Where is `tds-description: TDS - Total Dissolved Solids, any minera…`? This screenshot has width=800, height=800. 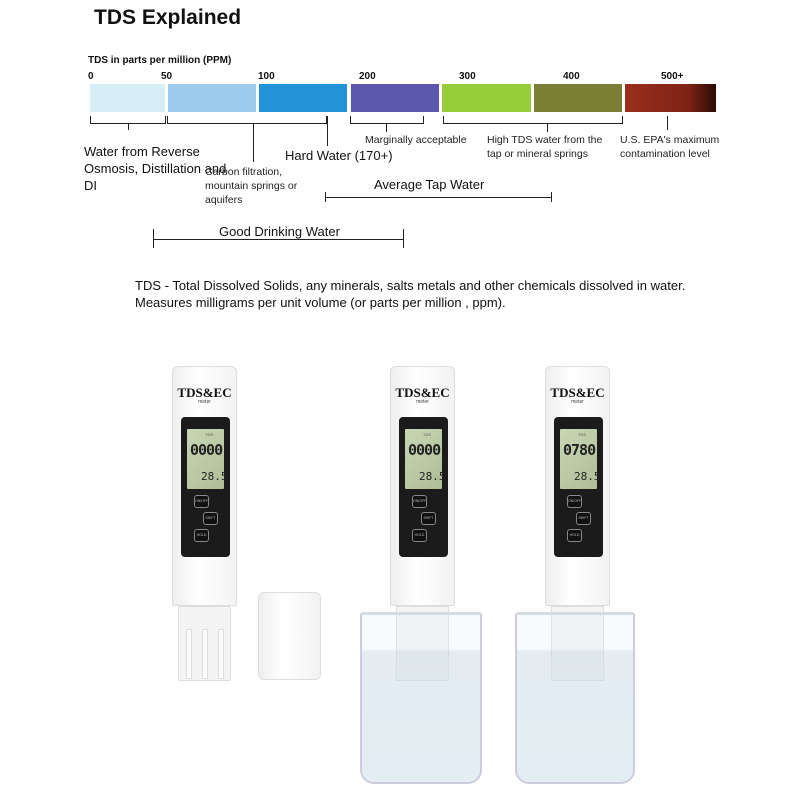
tds-description: TDS - Total Dissolved Solids, any minera… is located at coordinates (410, 294).